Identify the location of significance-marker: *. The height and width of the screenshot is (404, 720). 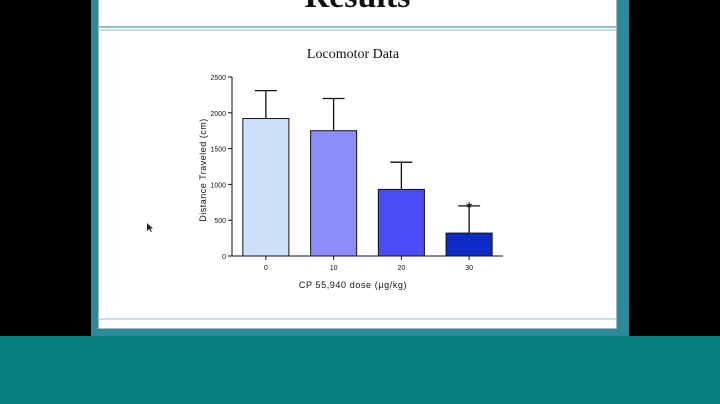
(469, 208).